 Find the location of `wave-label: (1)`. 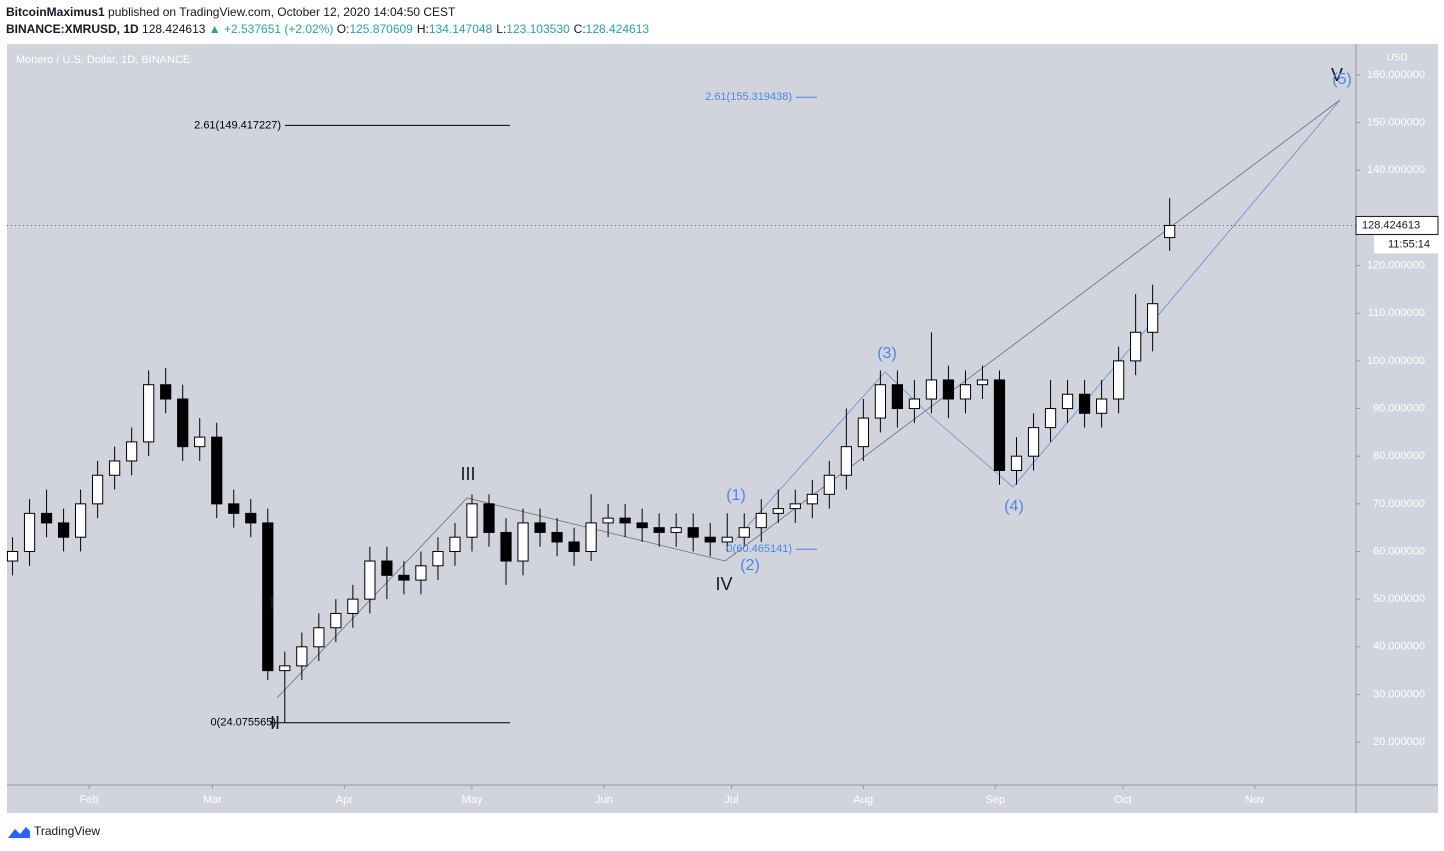

wave-label: (1) is located at coordinates (736, 495).